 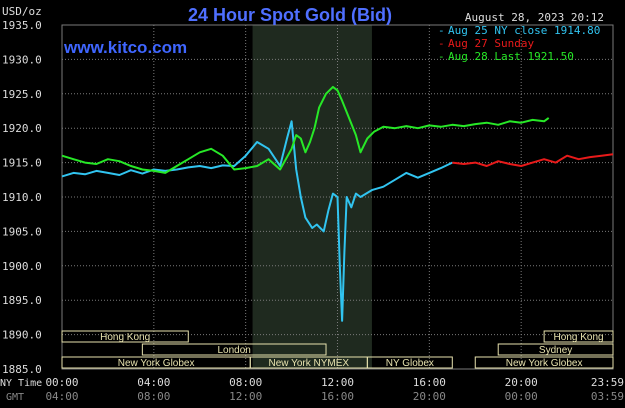 I want to click on y-tick-label: 1895.0, so click(x=22, y=300).